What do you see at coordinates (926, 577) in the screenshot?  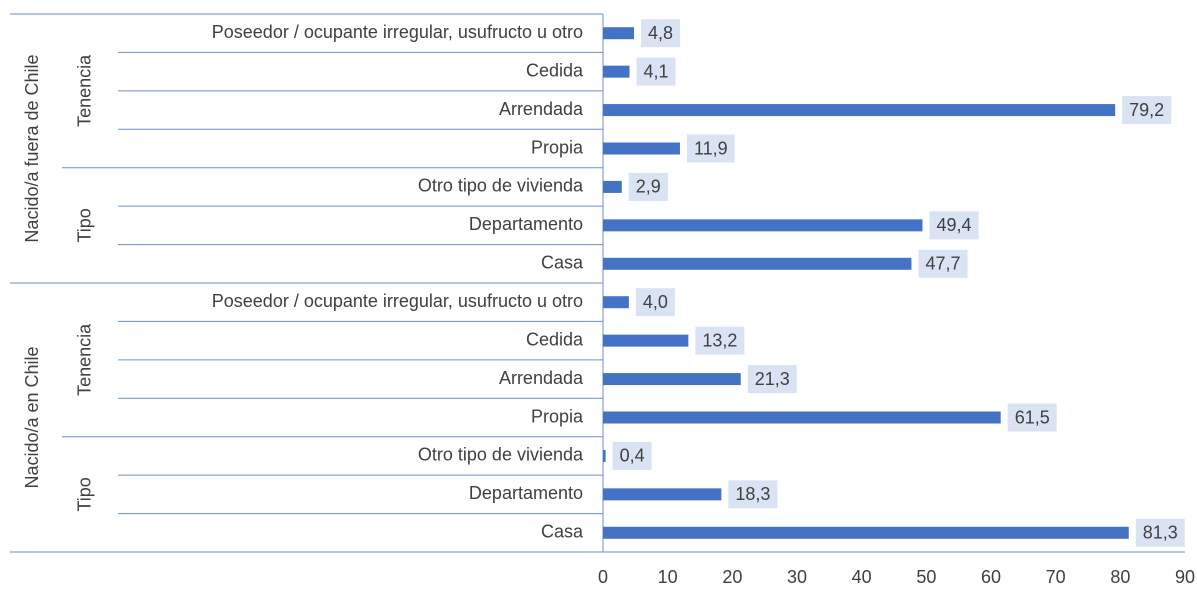 I see `x-tick-label: 50` at bounding box center [926, 577].